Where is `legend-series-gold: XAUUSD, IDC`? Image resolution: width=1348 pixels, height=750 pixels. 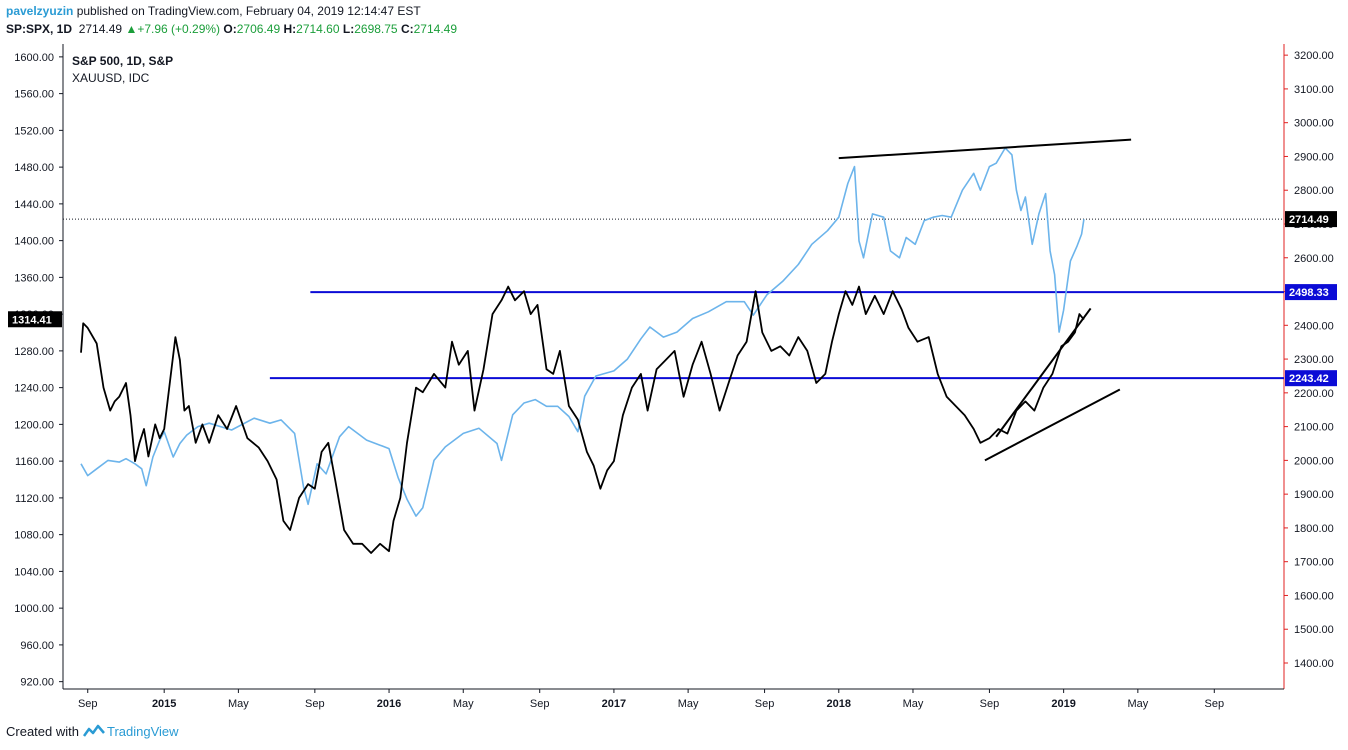
legend-series-gold: XAUUSD, IDC is located at coordinates (111, 78).